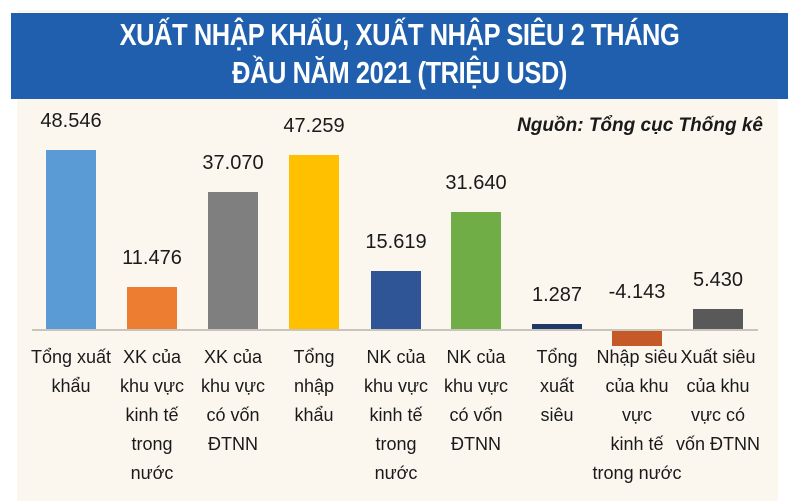 Image resolution: width=799 pixels, height=501 pixels. Describe the element at coordinates (233, 163) in the screenshot. I see `value-label: 37.070` at that location.